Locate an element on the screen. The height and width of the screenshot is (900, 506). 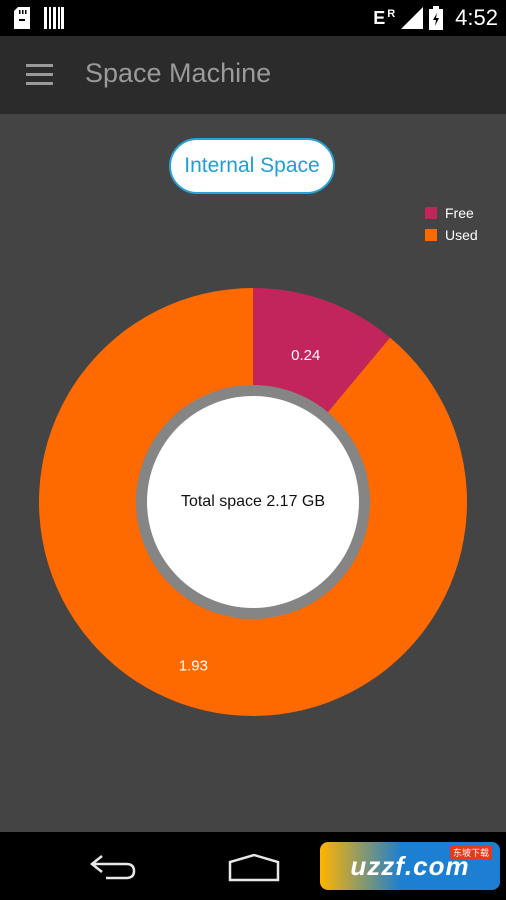
donut-slice-free is located at coordinates (322, 350).